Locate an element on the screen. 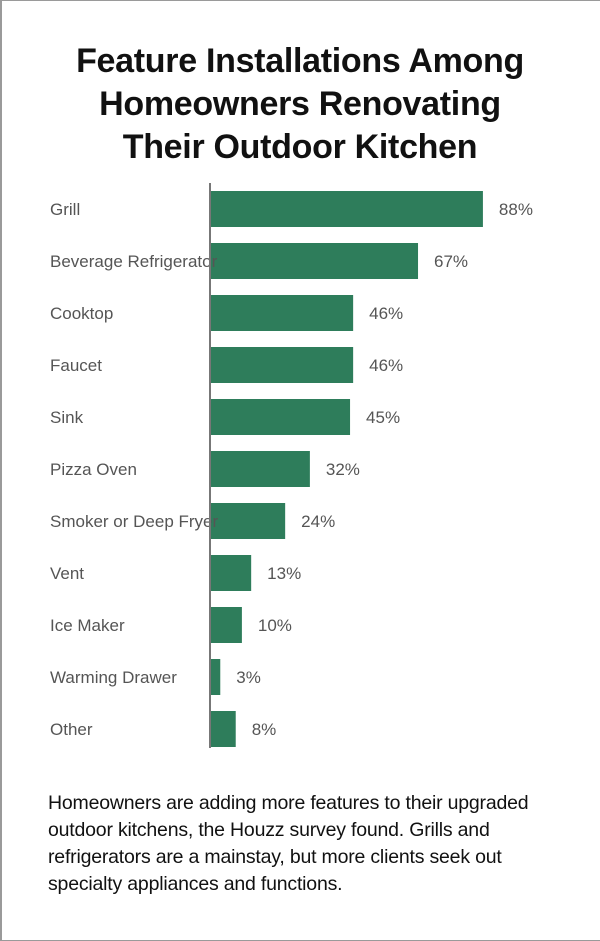 The image size is (600, 941). value-label: 24% is located at coordinates (318, 521).